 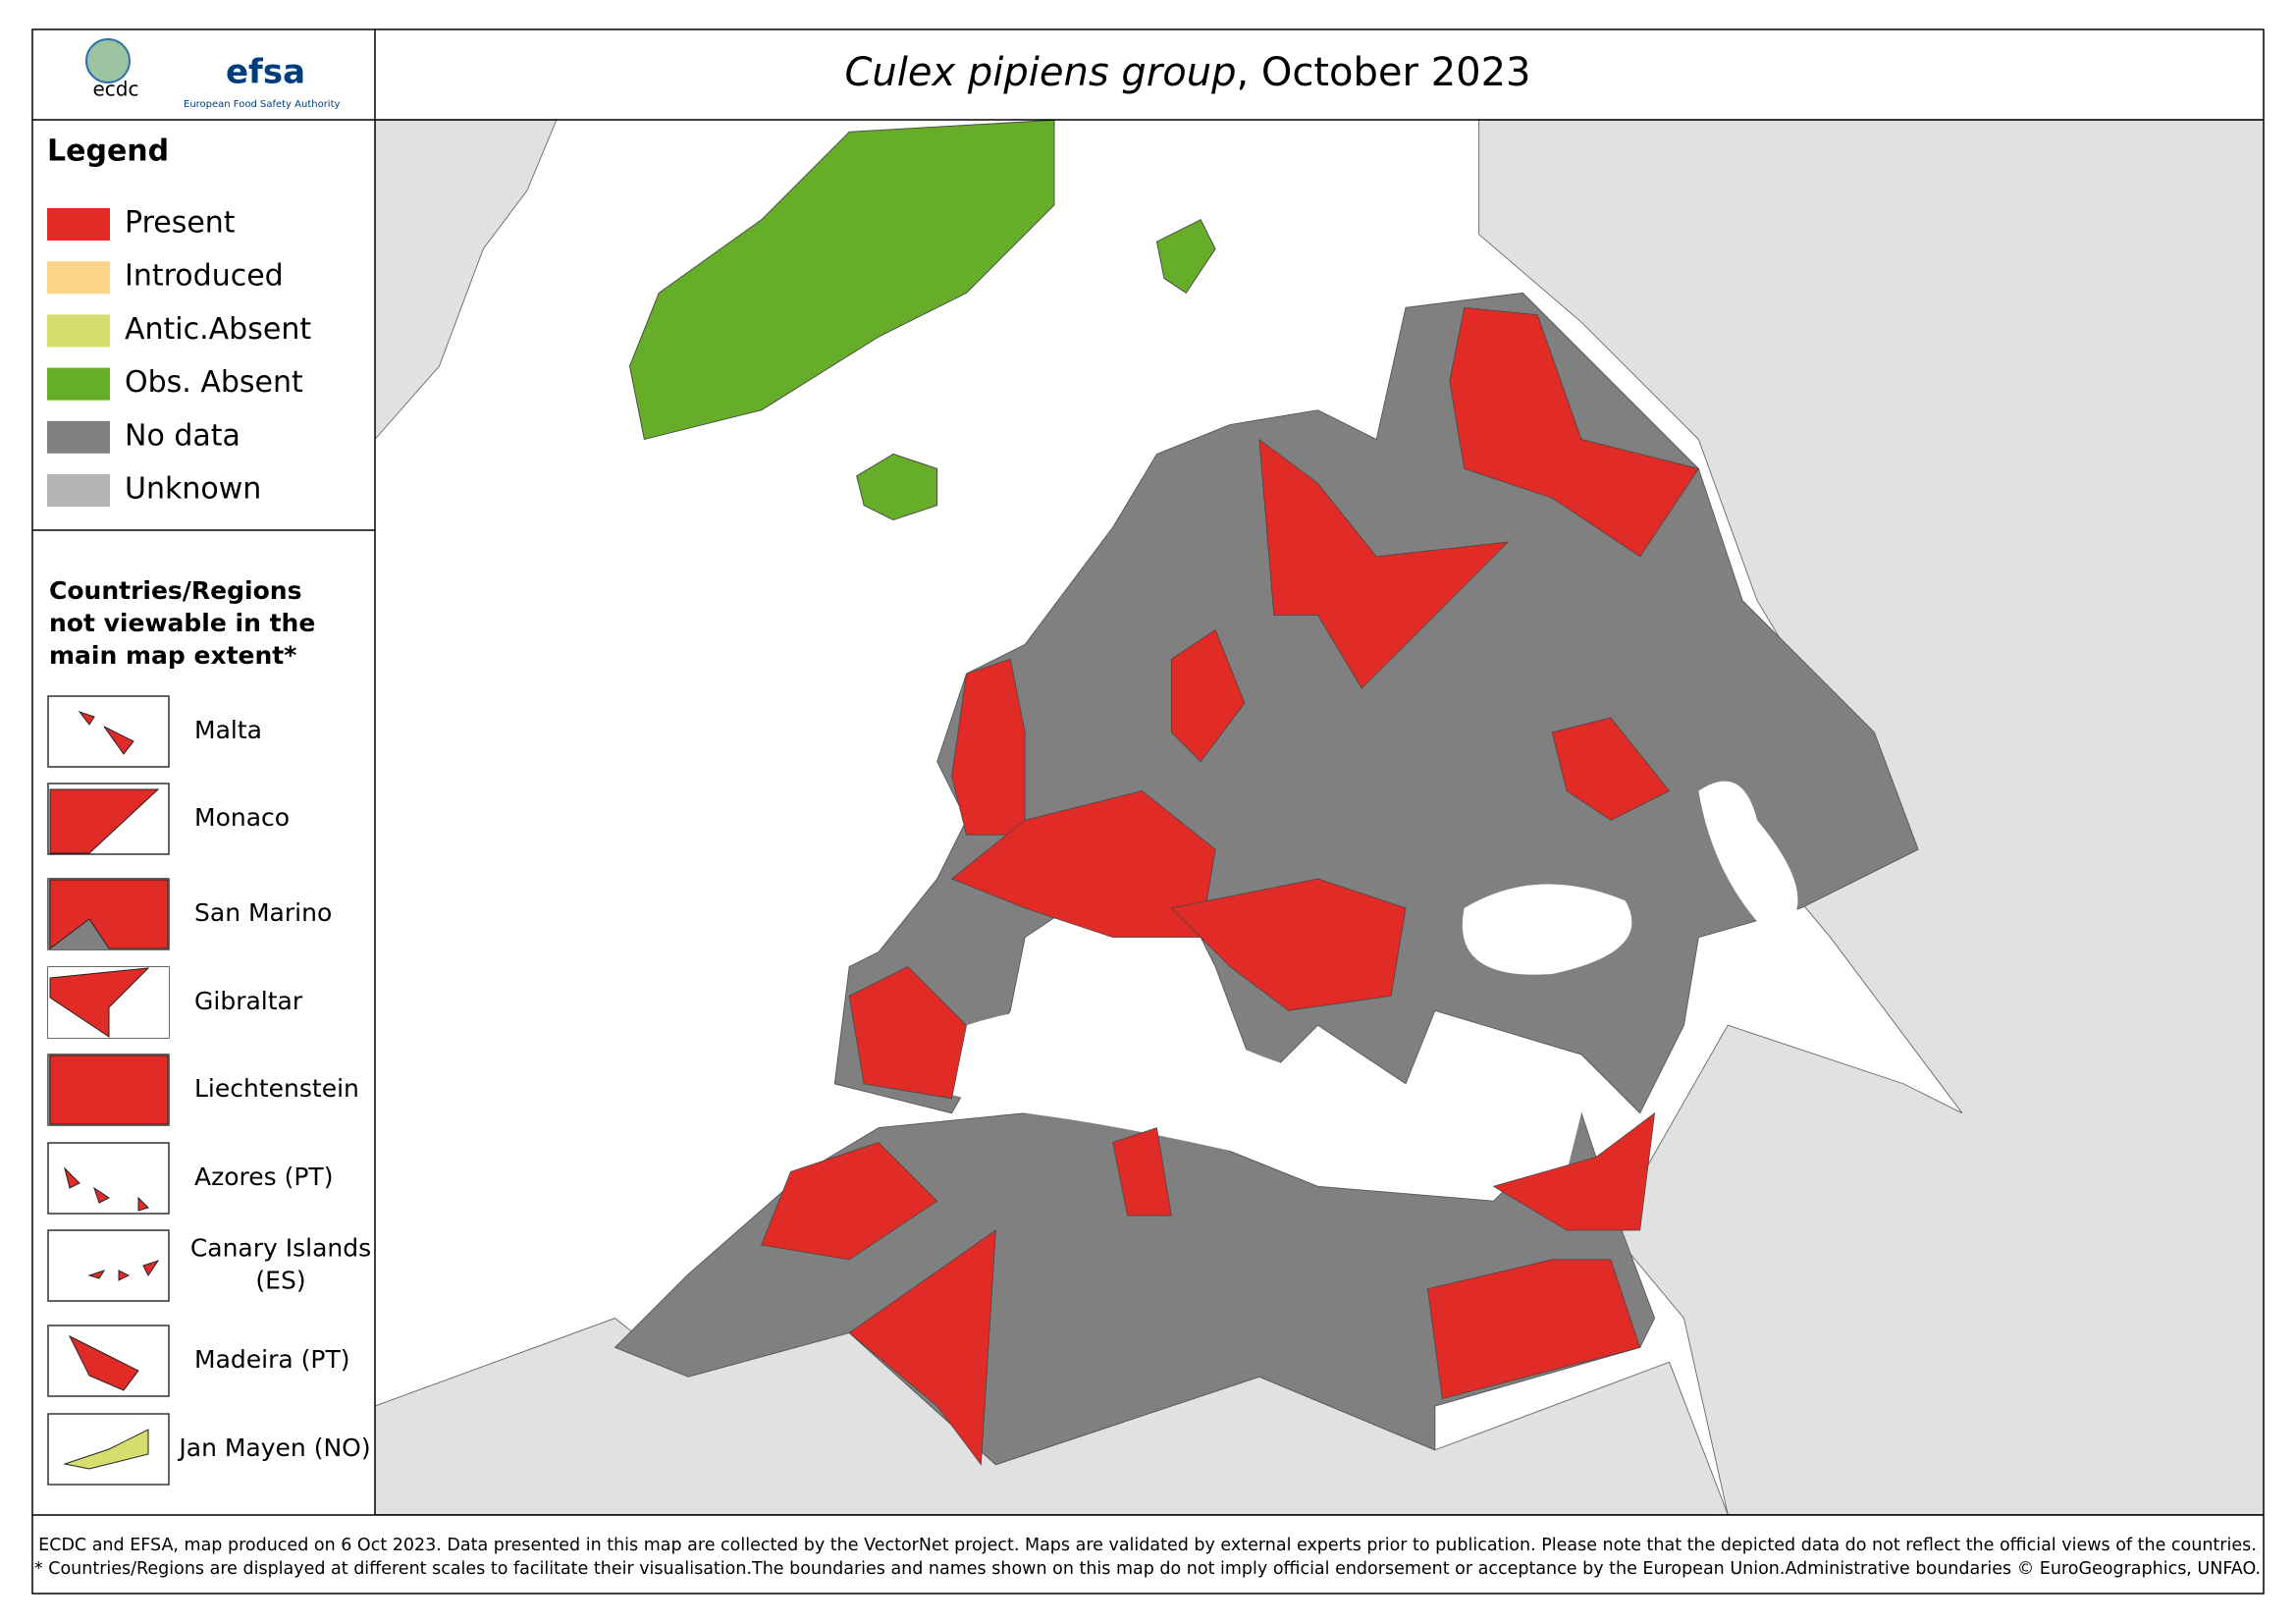 I want to click on inset-header-line: main map extent*, so click(x=172, y=655).